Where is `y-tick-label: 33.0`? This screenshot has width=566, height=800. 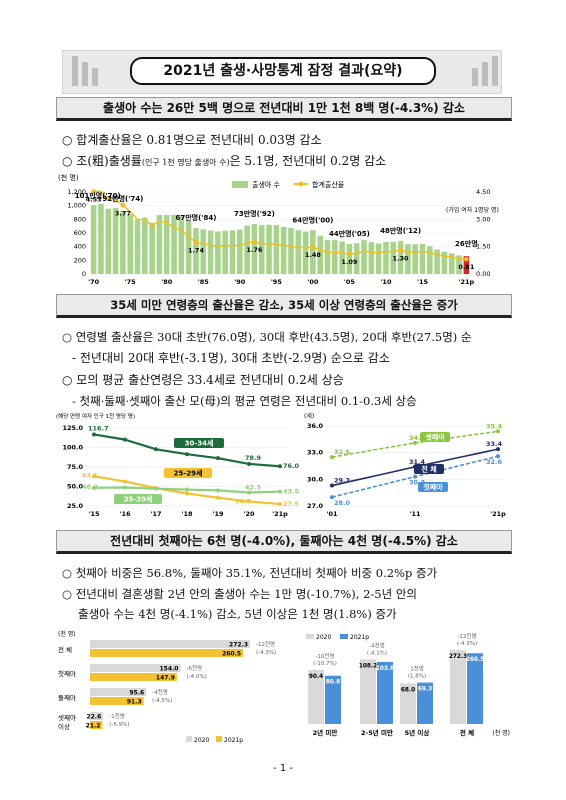
y-tick-label: 33.0 is located at coordinates (315, 453).